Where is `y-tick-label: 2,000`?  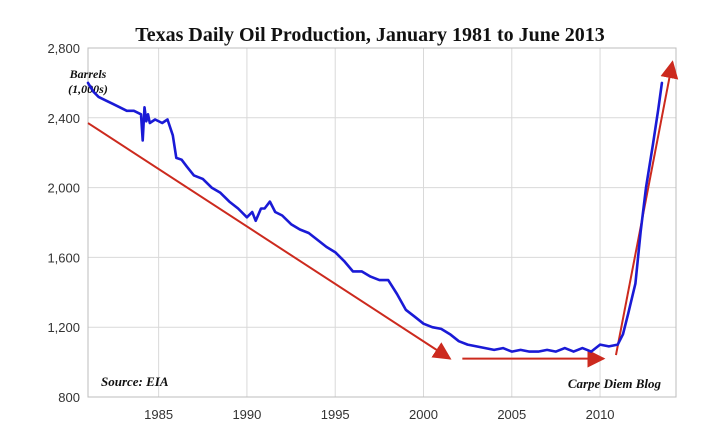 y-tick-label: 2,000 is located at coordinates (63, 188).